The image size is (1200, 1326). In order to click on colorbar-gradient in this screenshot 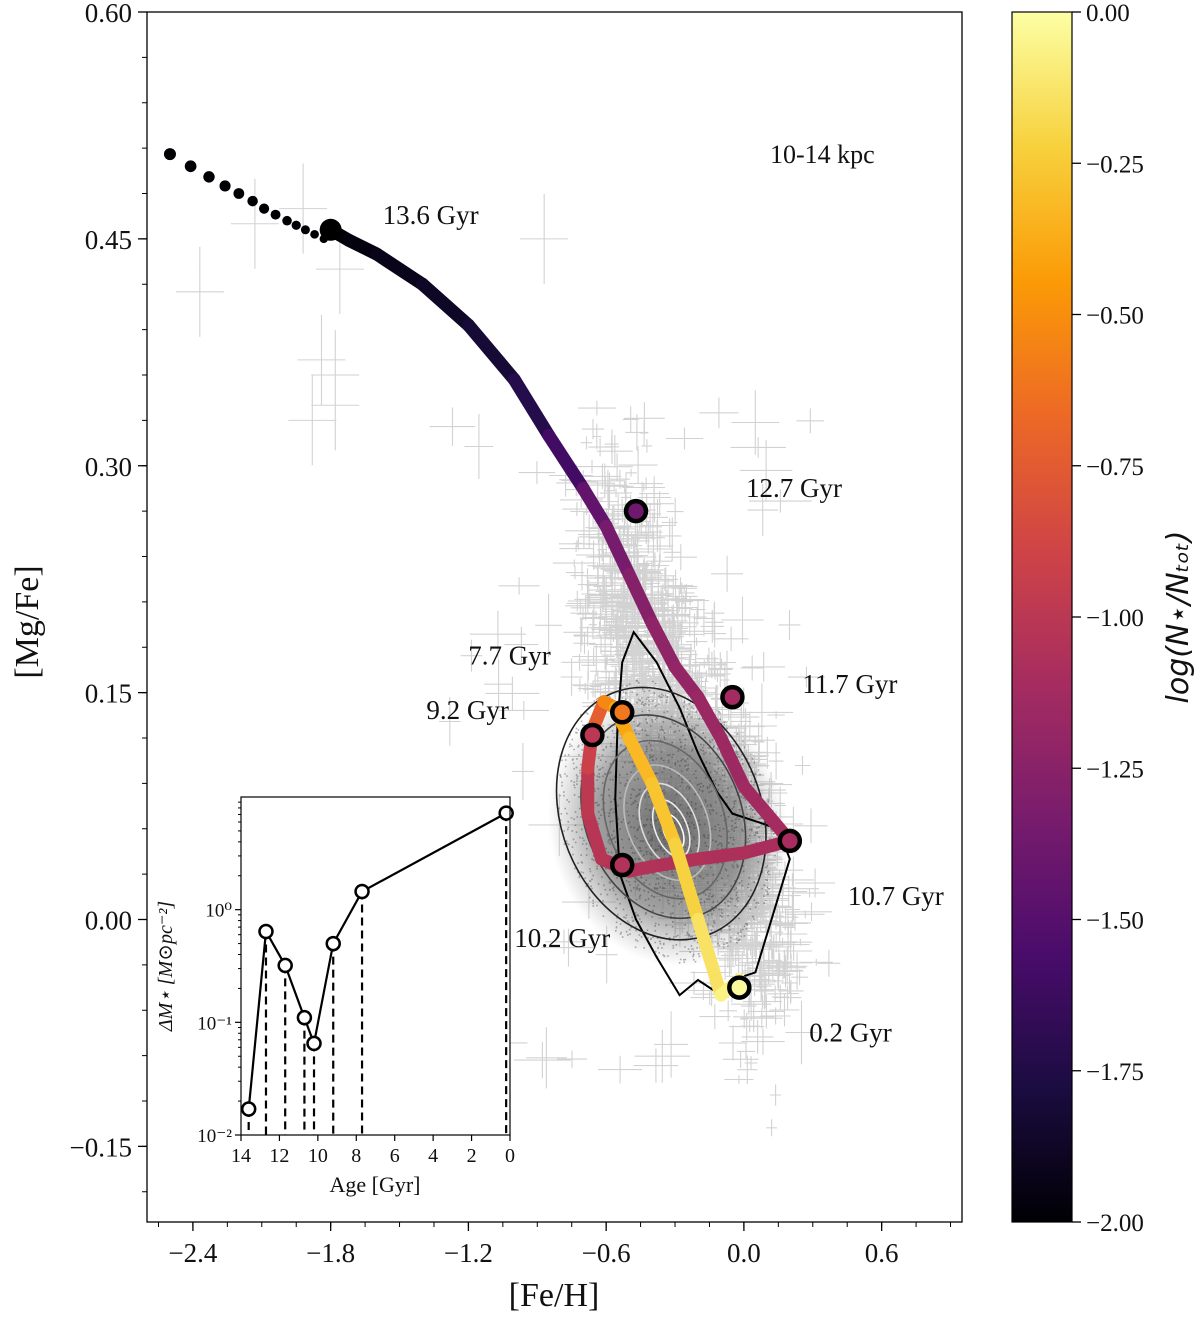, I will do `click(1042, 617)`.